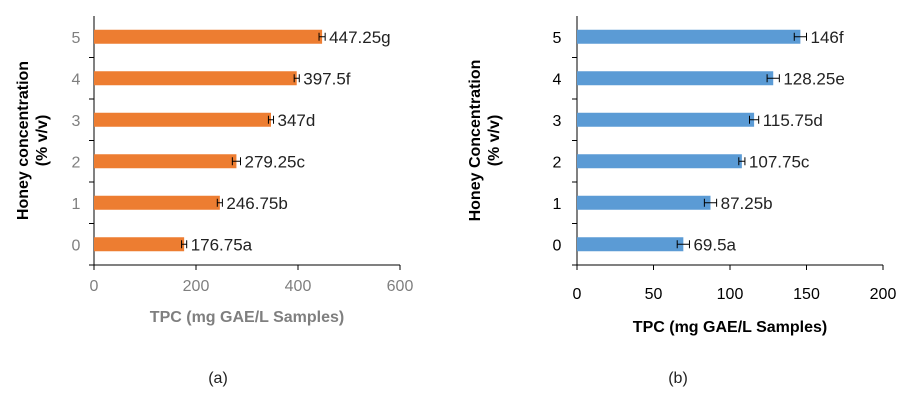 This screenshot has width=908, height=393. Describe the element at coordinates (714, 244) in the screenshot. I see `data-label: 69.5a` at that location.